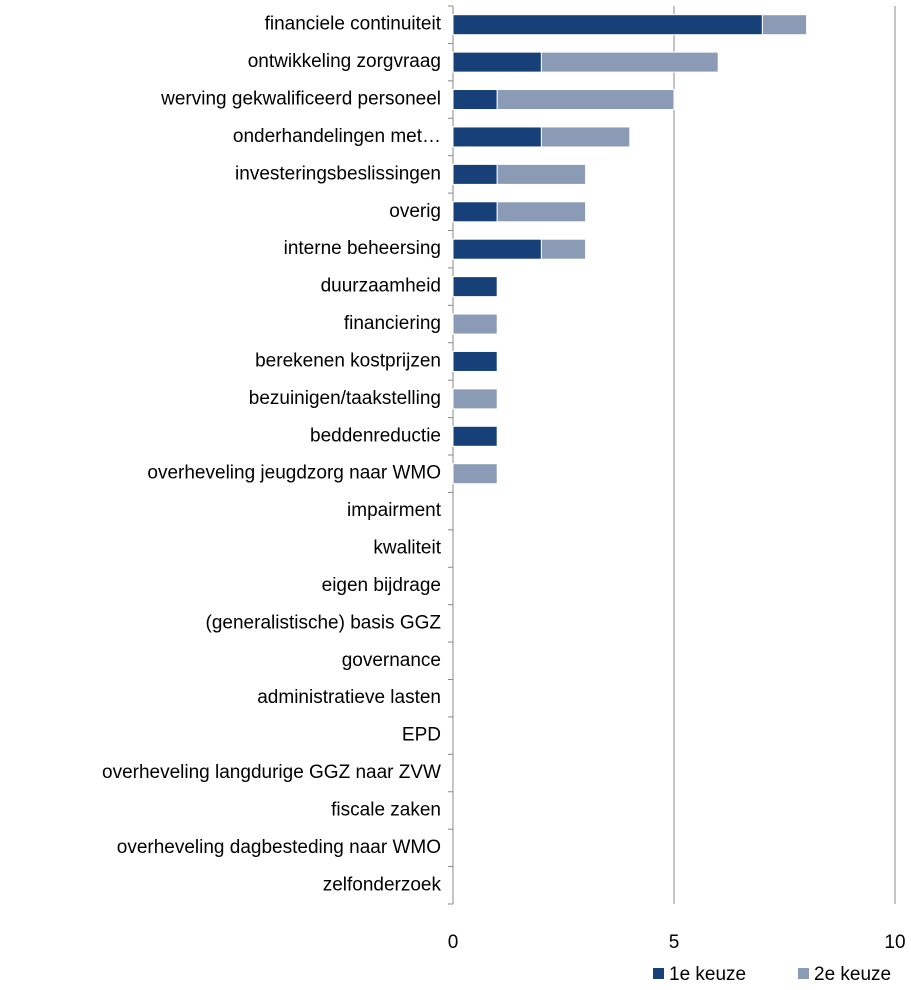 This screenshot has height=990, width=911. I want to click on y-tick-label: beddenreductie, so click(375, 435).